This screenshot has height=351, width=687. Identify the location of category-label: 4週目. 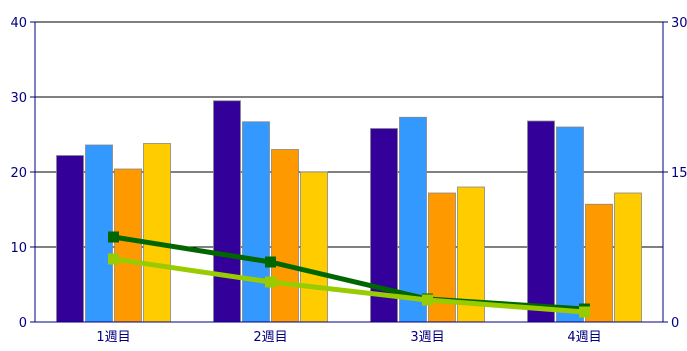
(584, 337).